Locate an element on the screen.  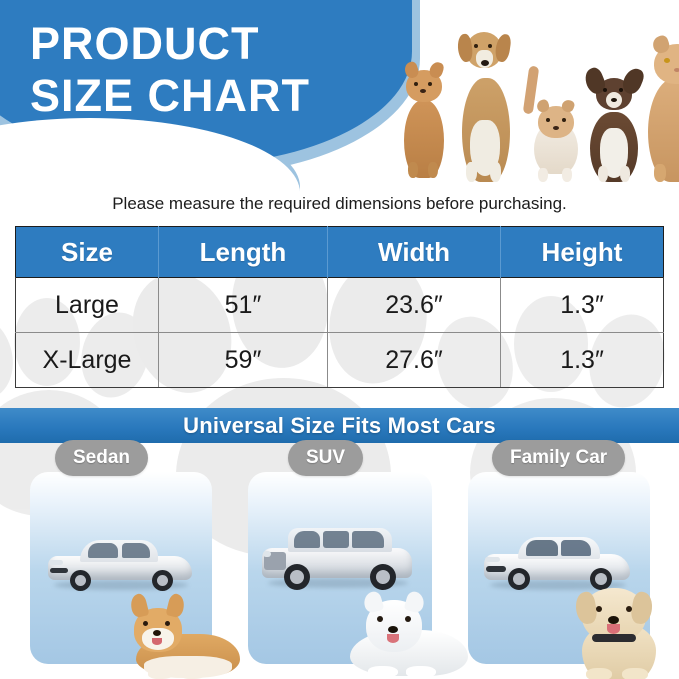
table-row: Large 51″ 23.6″ 1.3″ is located at coordinates (339, 305).